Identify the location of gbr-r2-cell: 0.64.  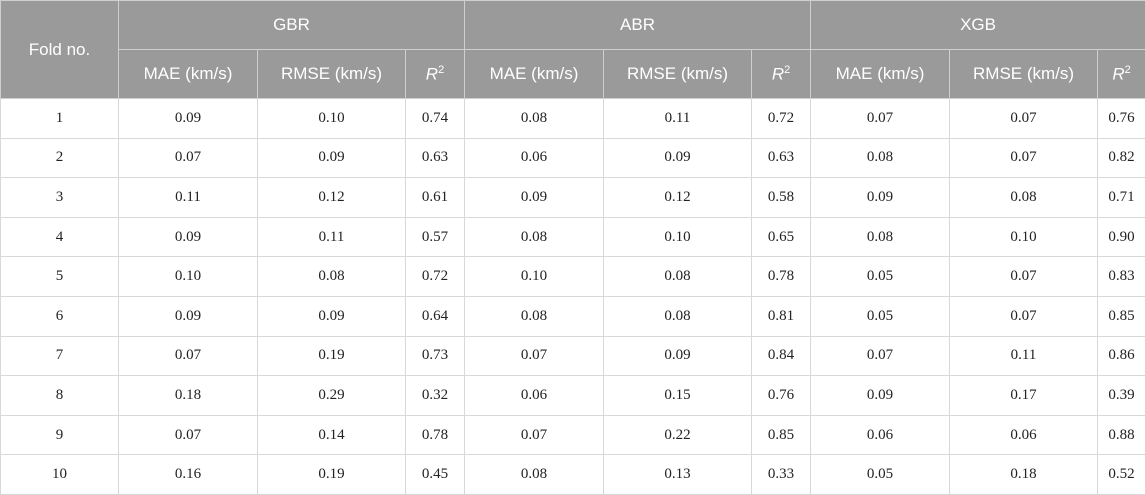
(435, 316).